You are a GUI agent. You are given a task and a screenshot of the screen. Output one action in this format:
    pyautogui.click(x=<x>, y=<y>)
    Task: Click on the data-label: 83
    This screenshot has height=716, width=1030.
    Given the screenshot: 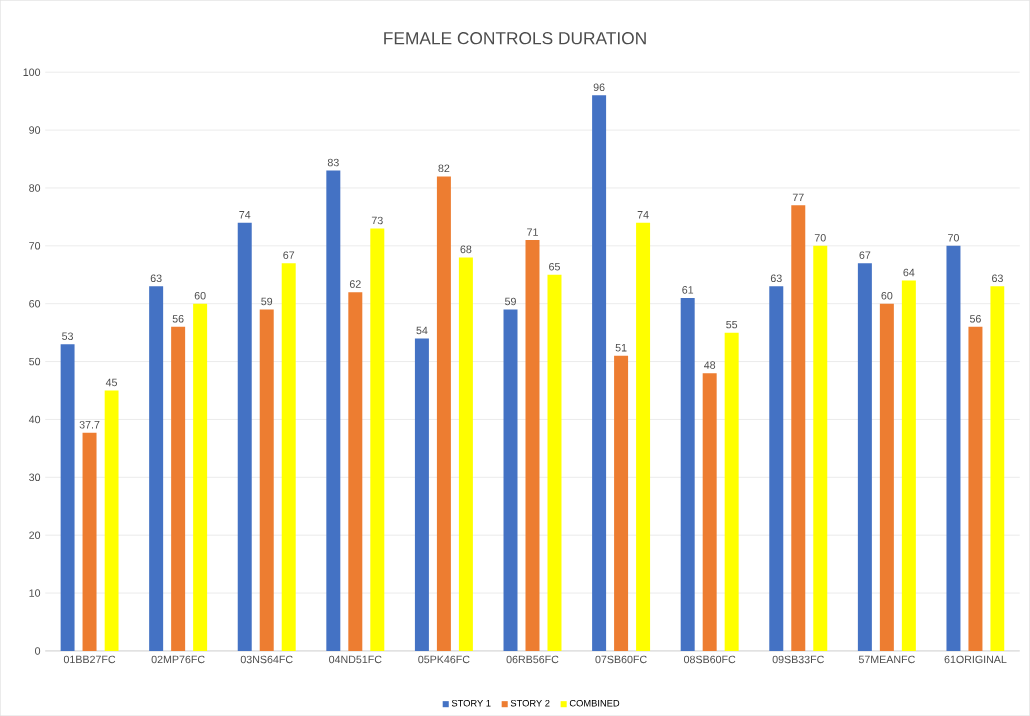 What is the action you would take?
    pyautogui.click(x=333, y=162)
    